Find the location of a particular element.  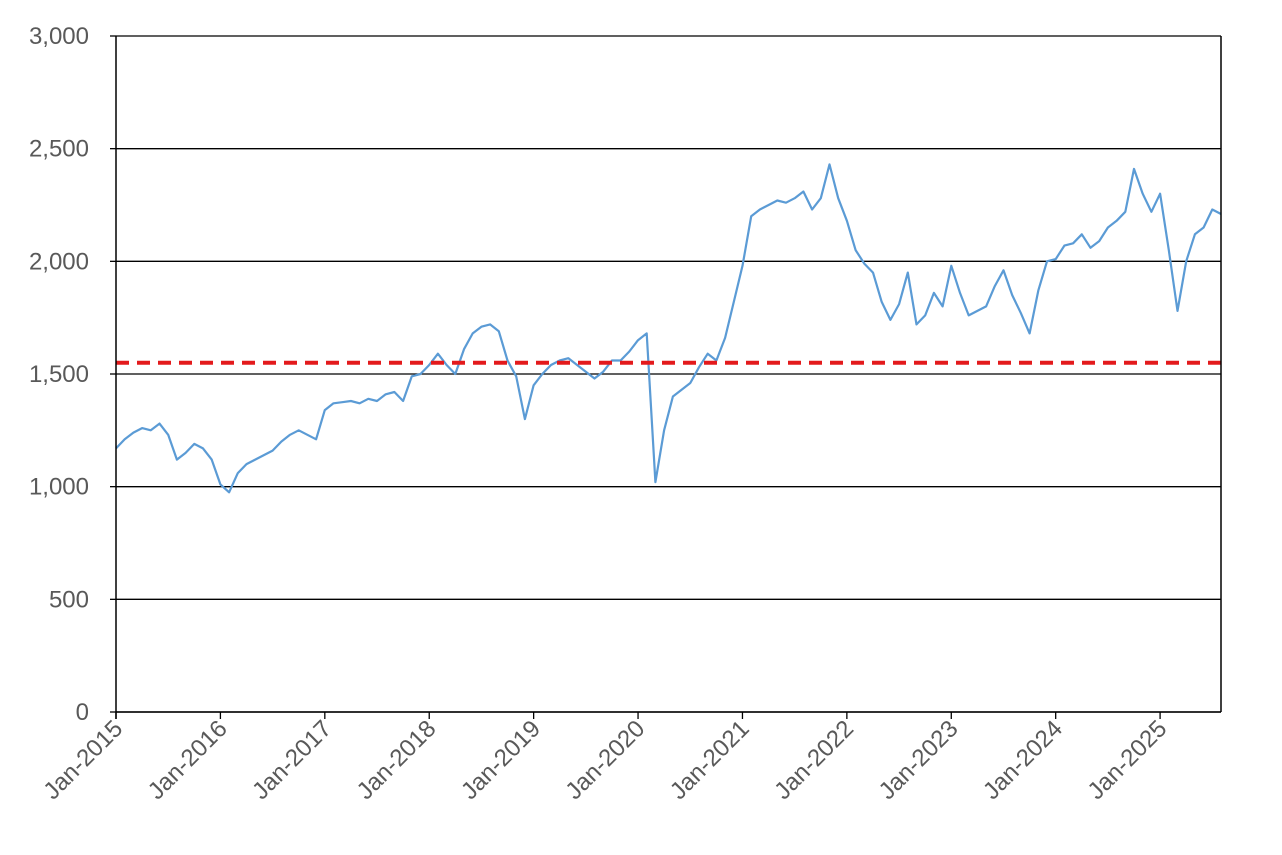

y-tick-label: 2,500 is located at coordinates (59, 149).